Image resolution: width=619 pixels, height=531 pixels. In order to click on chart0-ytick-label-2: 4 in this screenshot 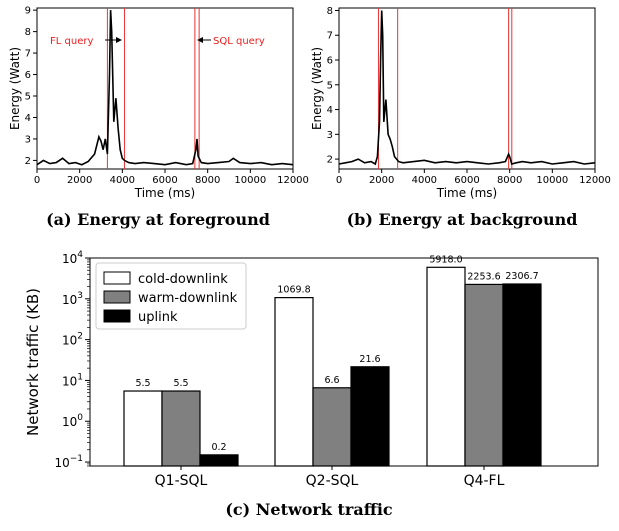, I will do `click(28, 118)`.